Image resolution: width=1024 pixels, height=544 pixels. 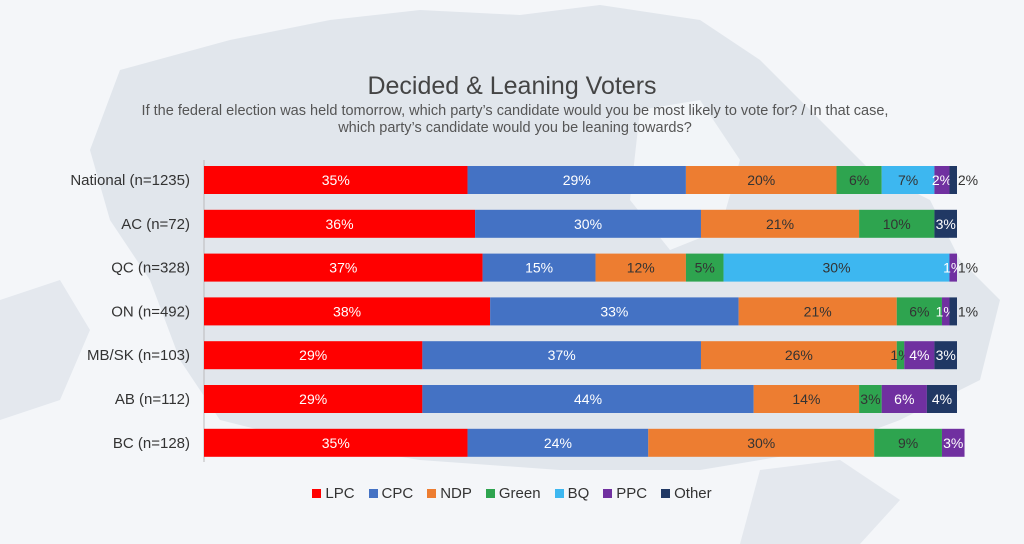 What do you see at coordinates (512, 86) in the screenshot?
I see `chart-title: Decided & Leaning Voters` at bounding box center [512, 86].